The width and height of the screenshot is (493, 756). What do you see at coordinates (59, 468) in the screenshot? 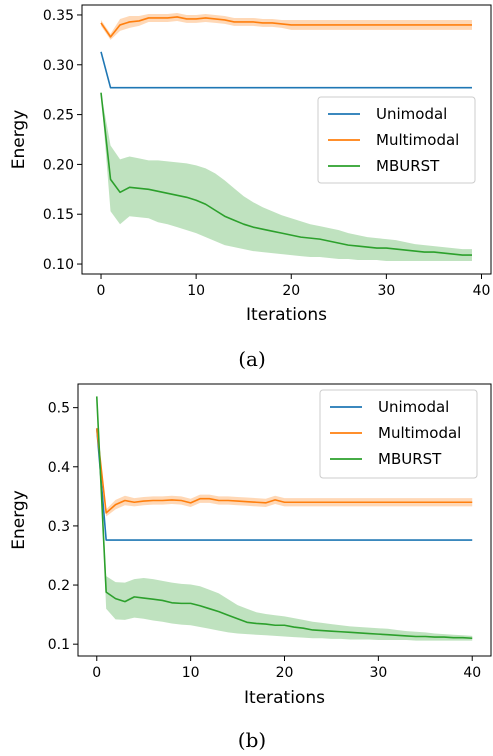
I see `y-tick-label: 0.4` at bounding box center [59, 468].